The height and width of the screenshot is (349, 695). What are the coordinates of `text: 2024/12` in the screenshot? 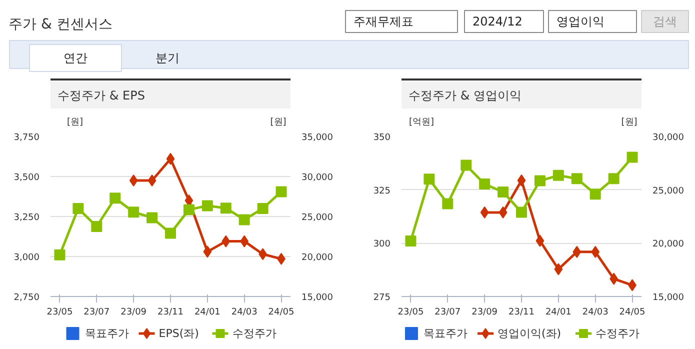 It's located at (497, 21).